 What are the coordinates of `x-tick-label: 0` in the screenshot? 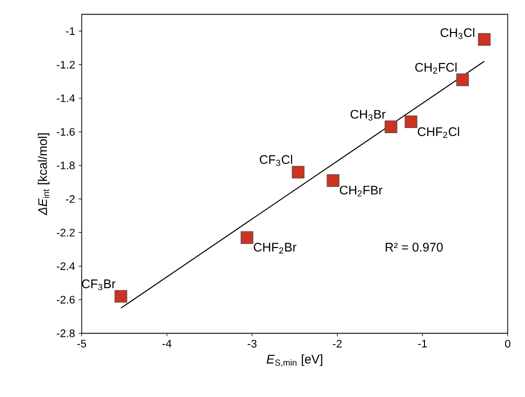 It's located at (507, 344).